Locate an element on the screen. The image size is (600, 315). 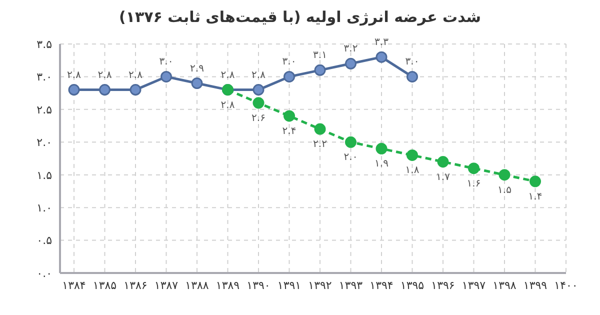
data-label: ۲.۹ is located at coordinates (197, 68).